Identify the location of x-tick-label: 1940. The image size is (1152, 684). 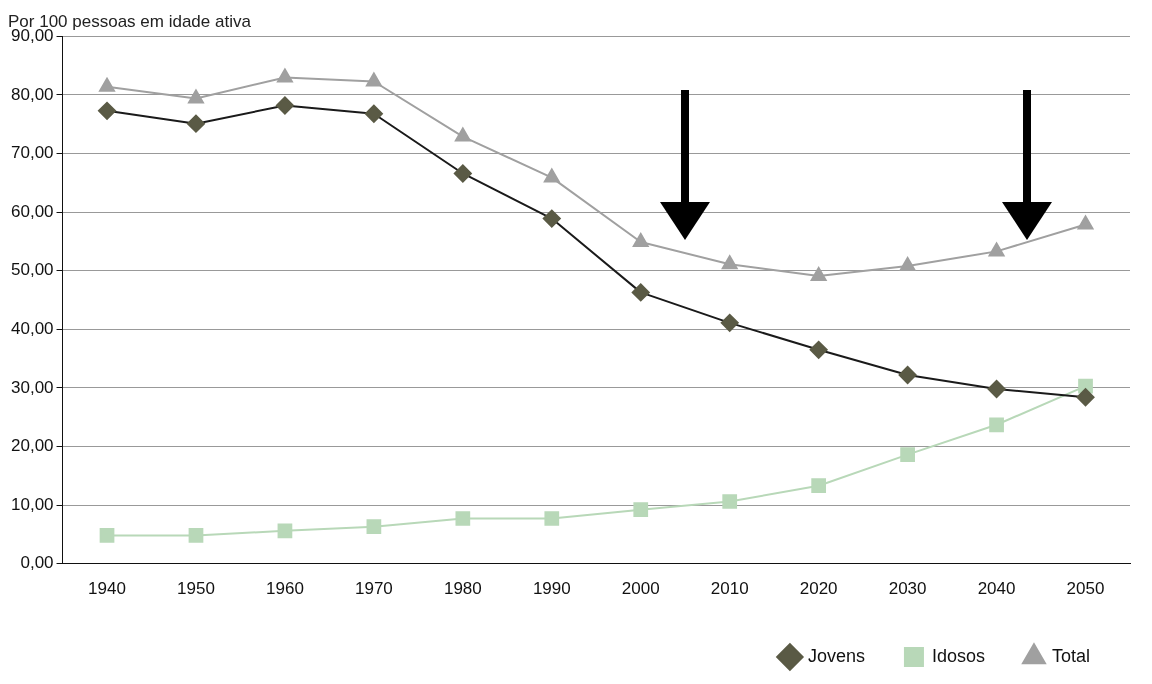
(107, 589).